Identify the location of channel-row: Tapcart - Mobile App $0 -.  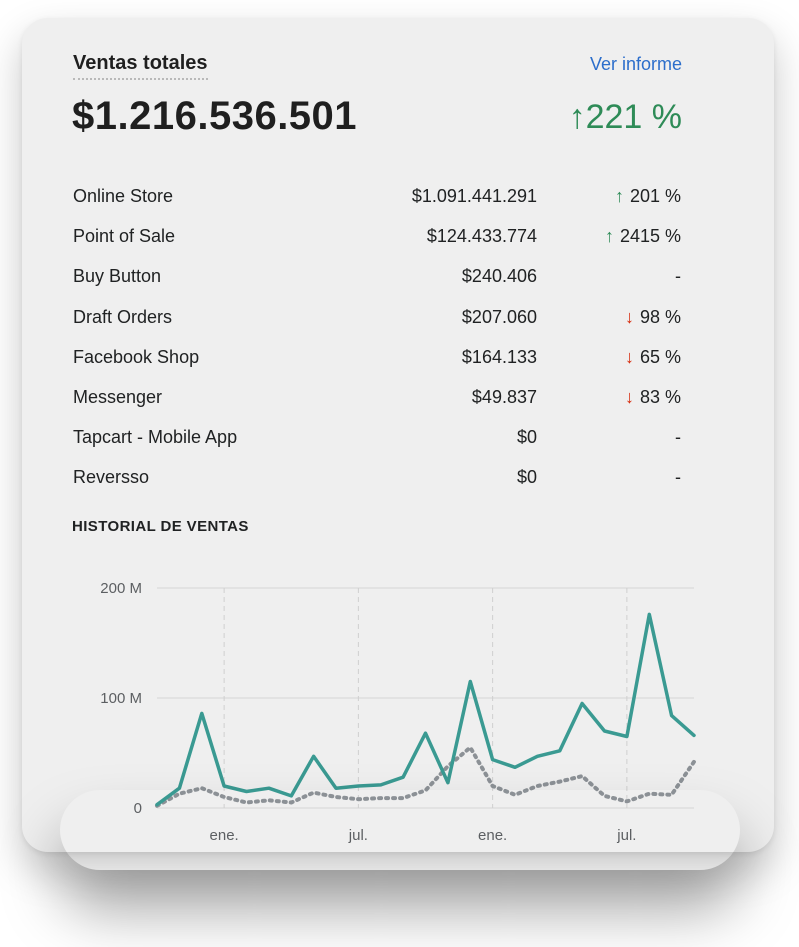
(377, 439).